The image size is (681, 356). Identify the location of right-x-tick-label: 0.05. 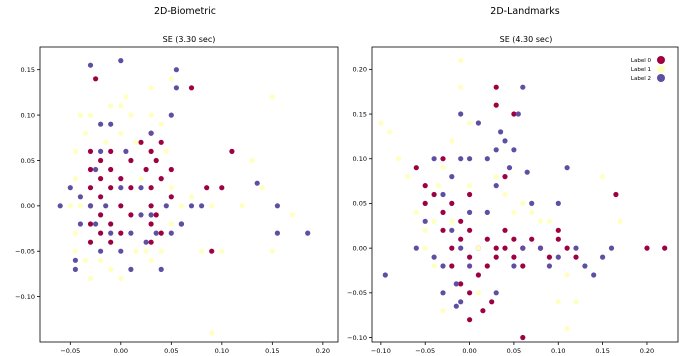
(514, 351).